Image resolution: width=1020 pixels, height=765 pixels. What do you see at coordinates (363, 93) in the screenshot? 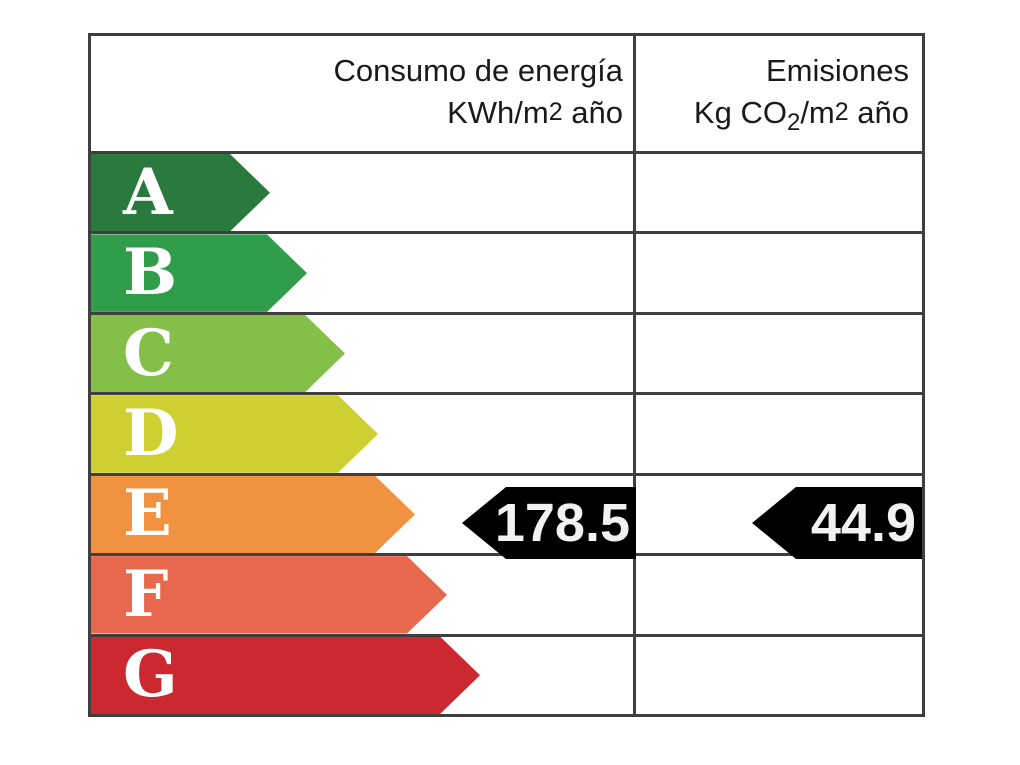
I see `header-consumption: Consumo de energía KWh/m2 año` at bounding box center [363, 93].